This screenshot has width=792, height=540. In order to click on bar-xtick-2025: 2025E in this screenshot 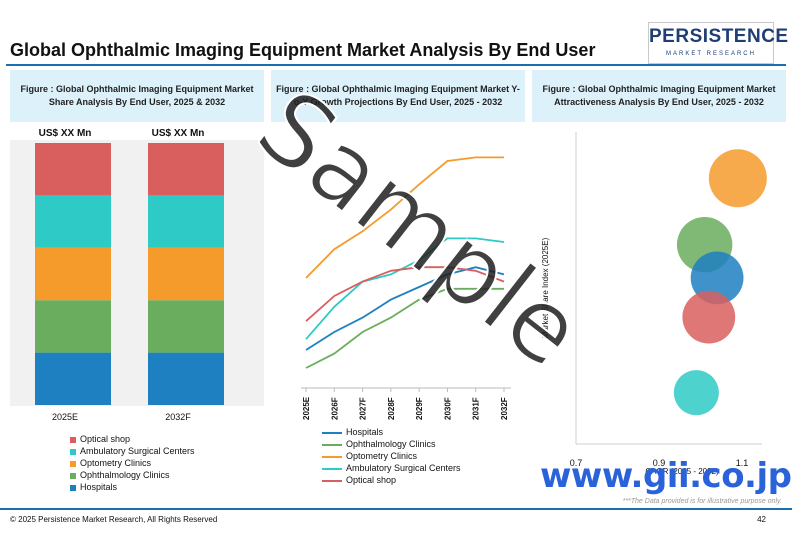, I will do `click(65, 417)`.